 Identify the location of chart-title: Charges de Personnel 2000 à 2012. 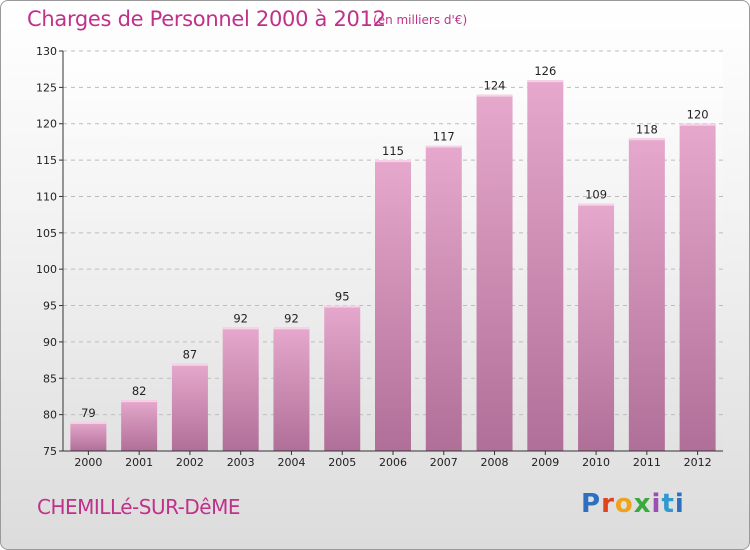
(206, 19).